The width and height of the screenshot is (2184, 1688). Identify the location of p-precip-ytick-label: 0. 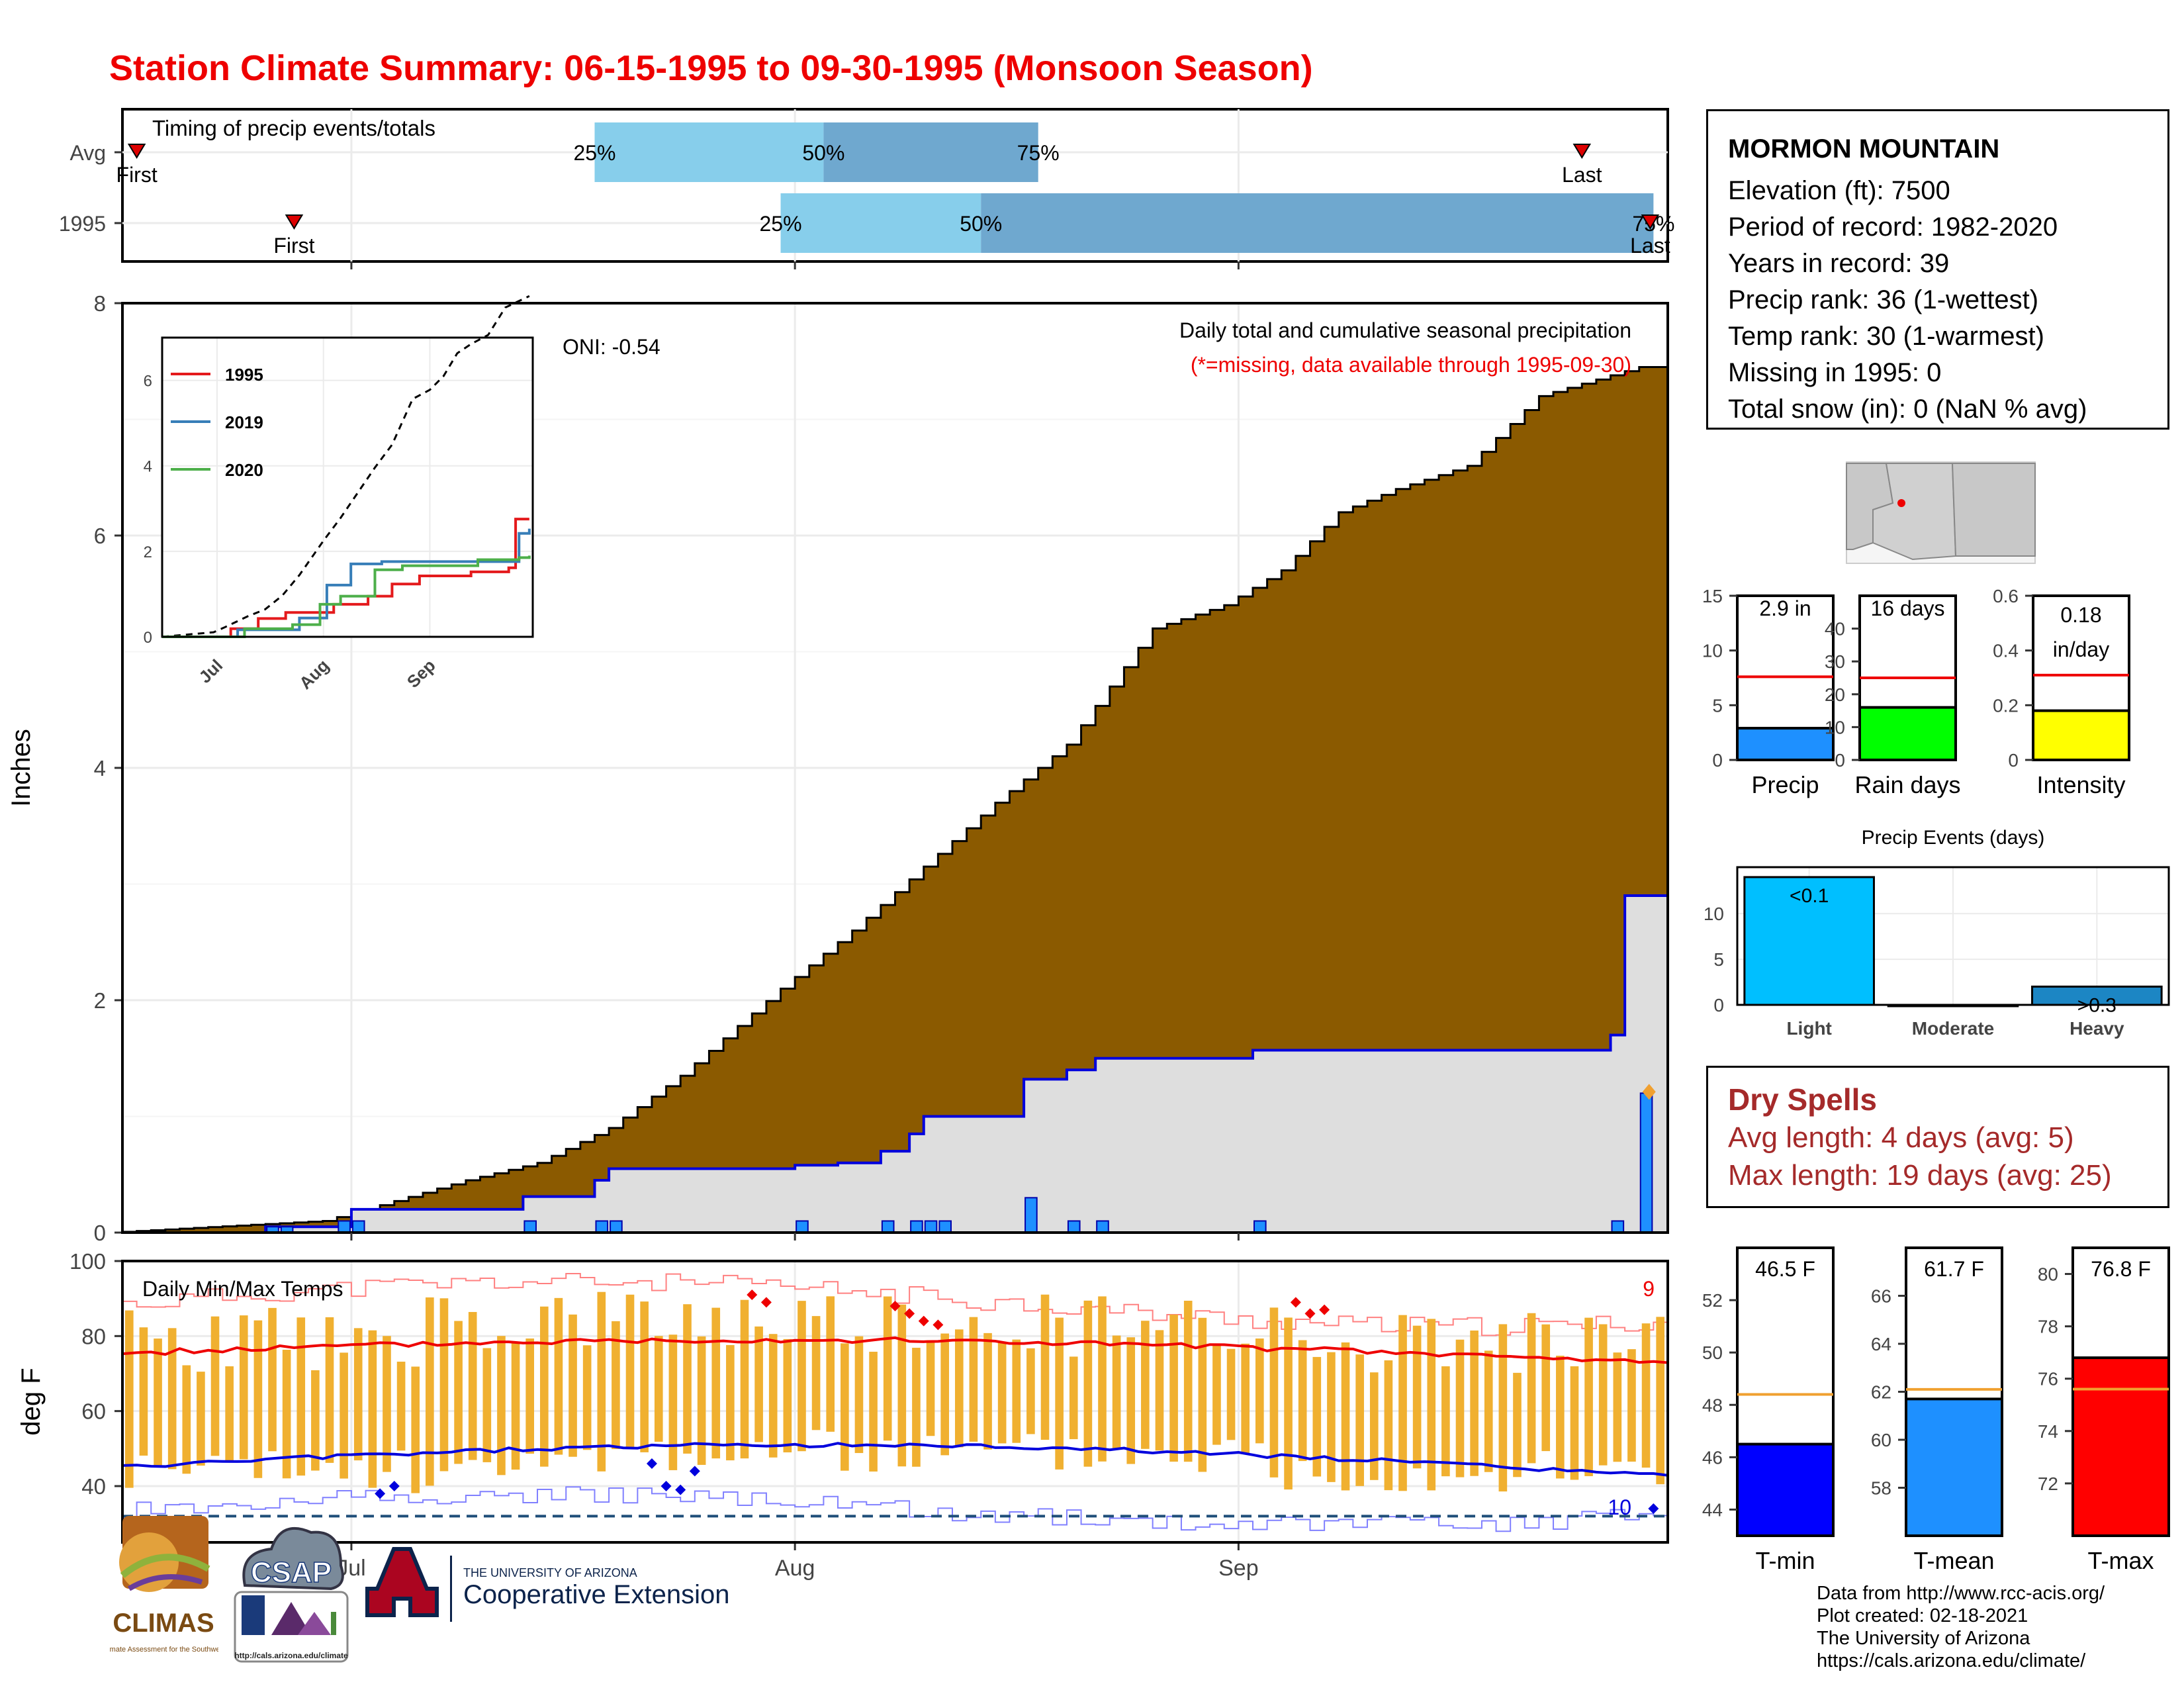
(1718, 760).